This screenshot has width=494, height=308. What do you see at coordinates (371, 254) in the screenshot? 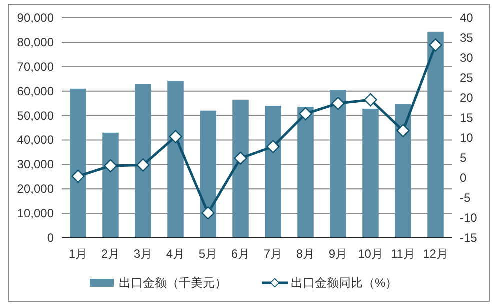
I see `x-tick-label: 10月` at bounding box center [371, 254].